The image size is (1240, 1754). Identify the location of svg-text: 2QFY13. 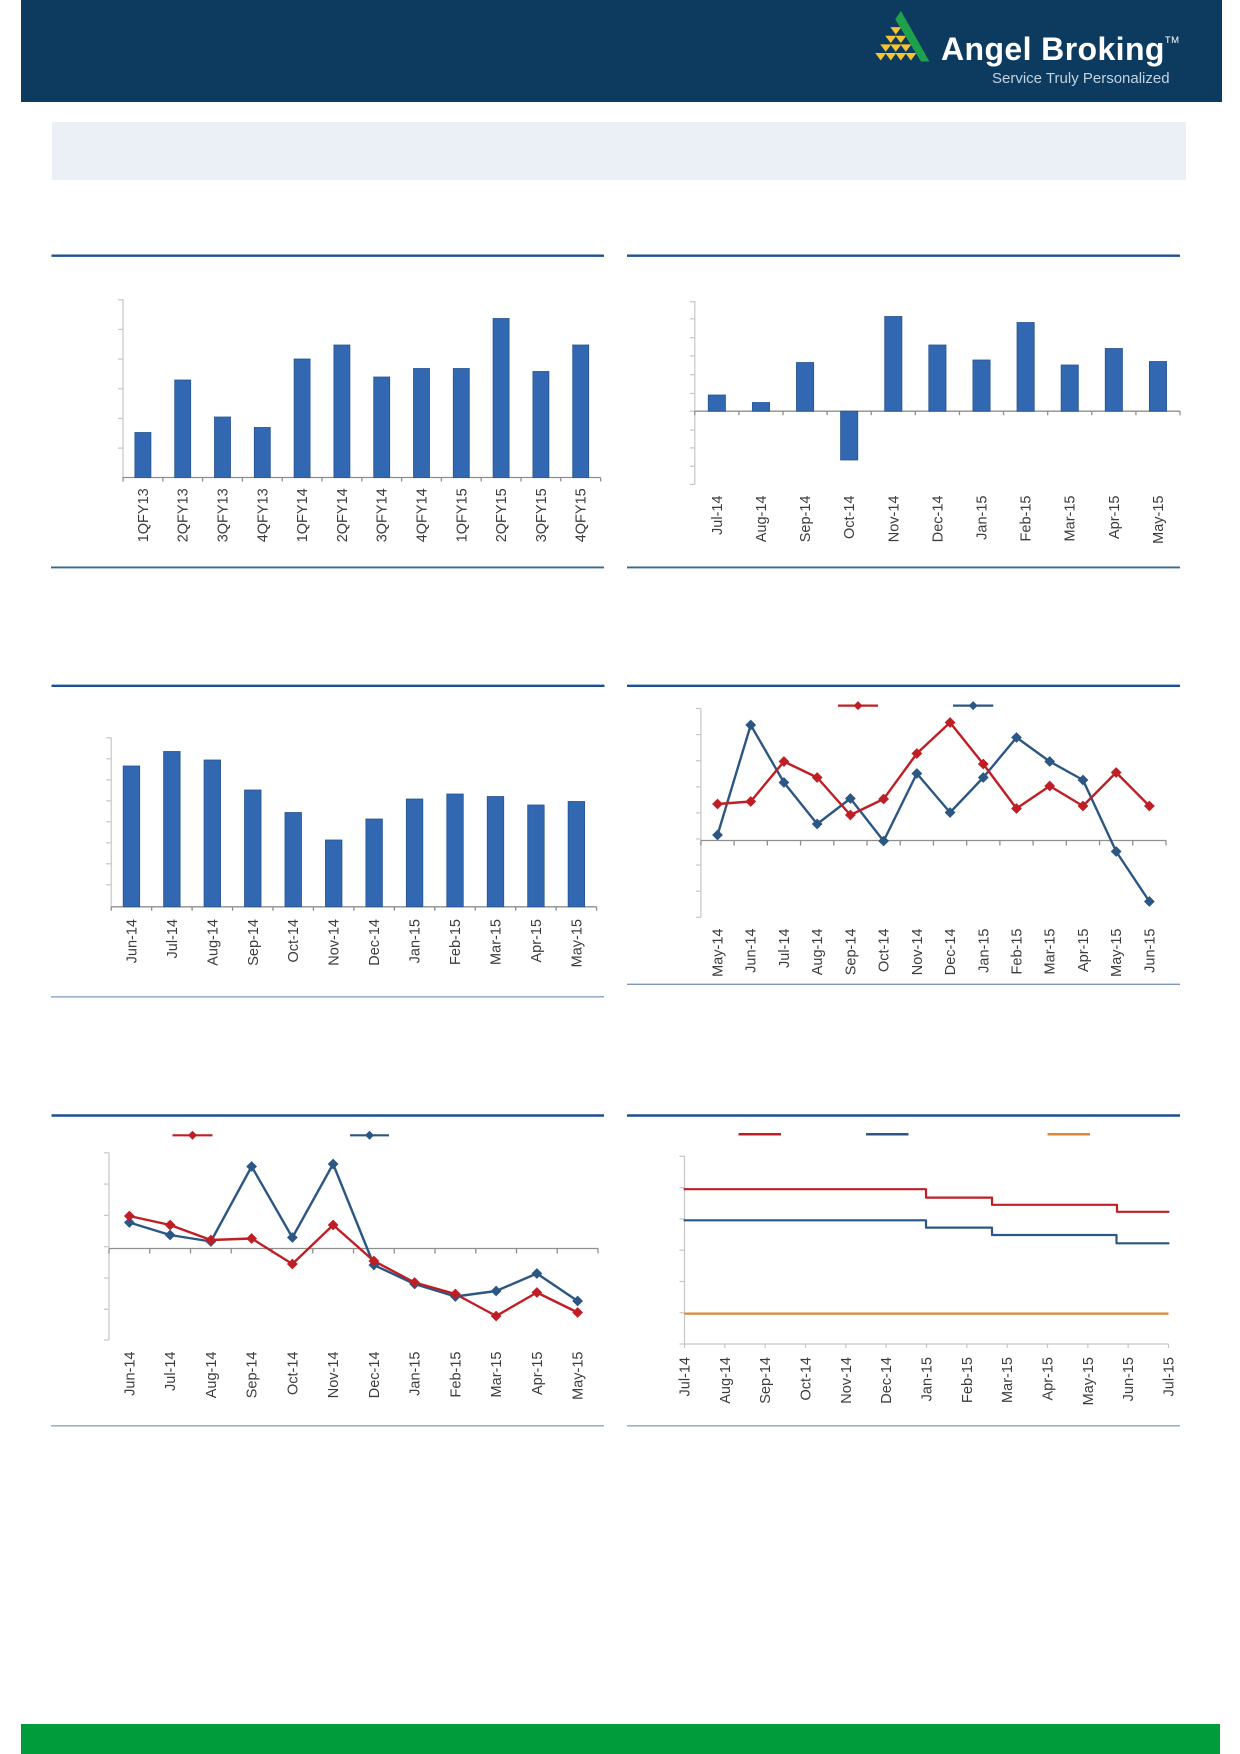
(184, 515).